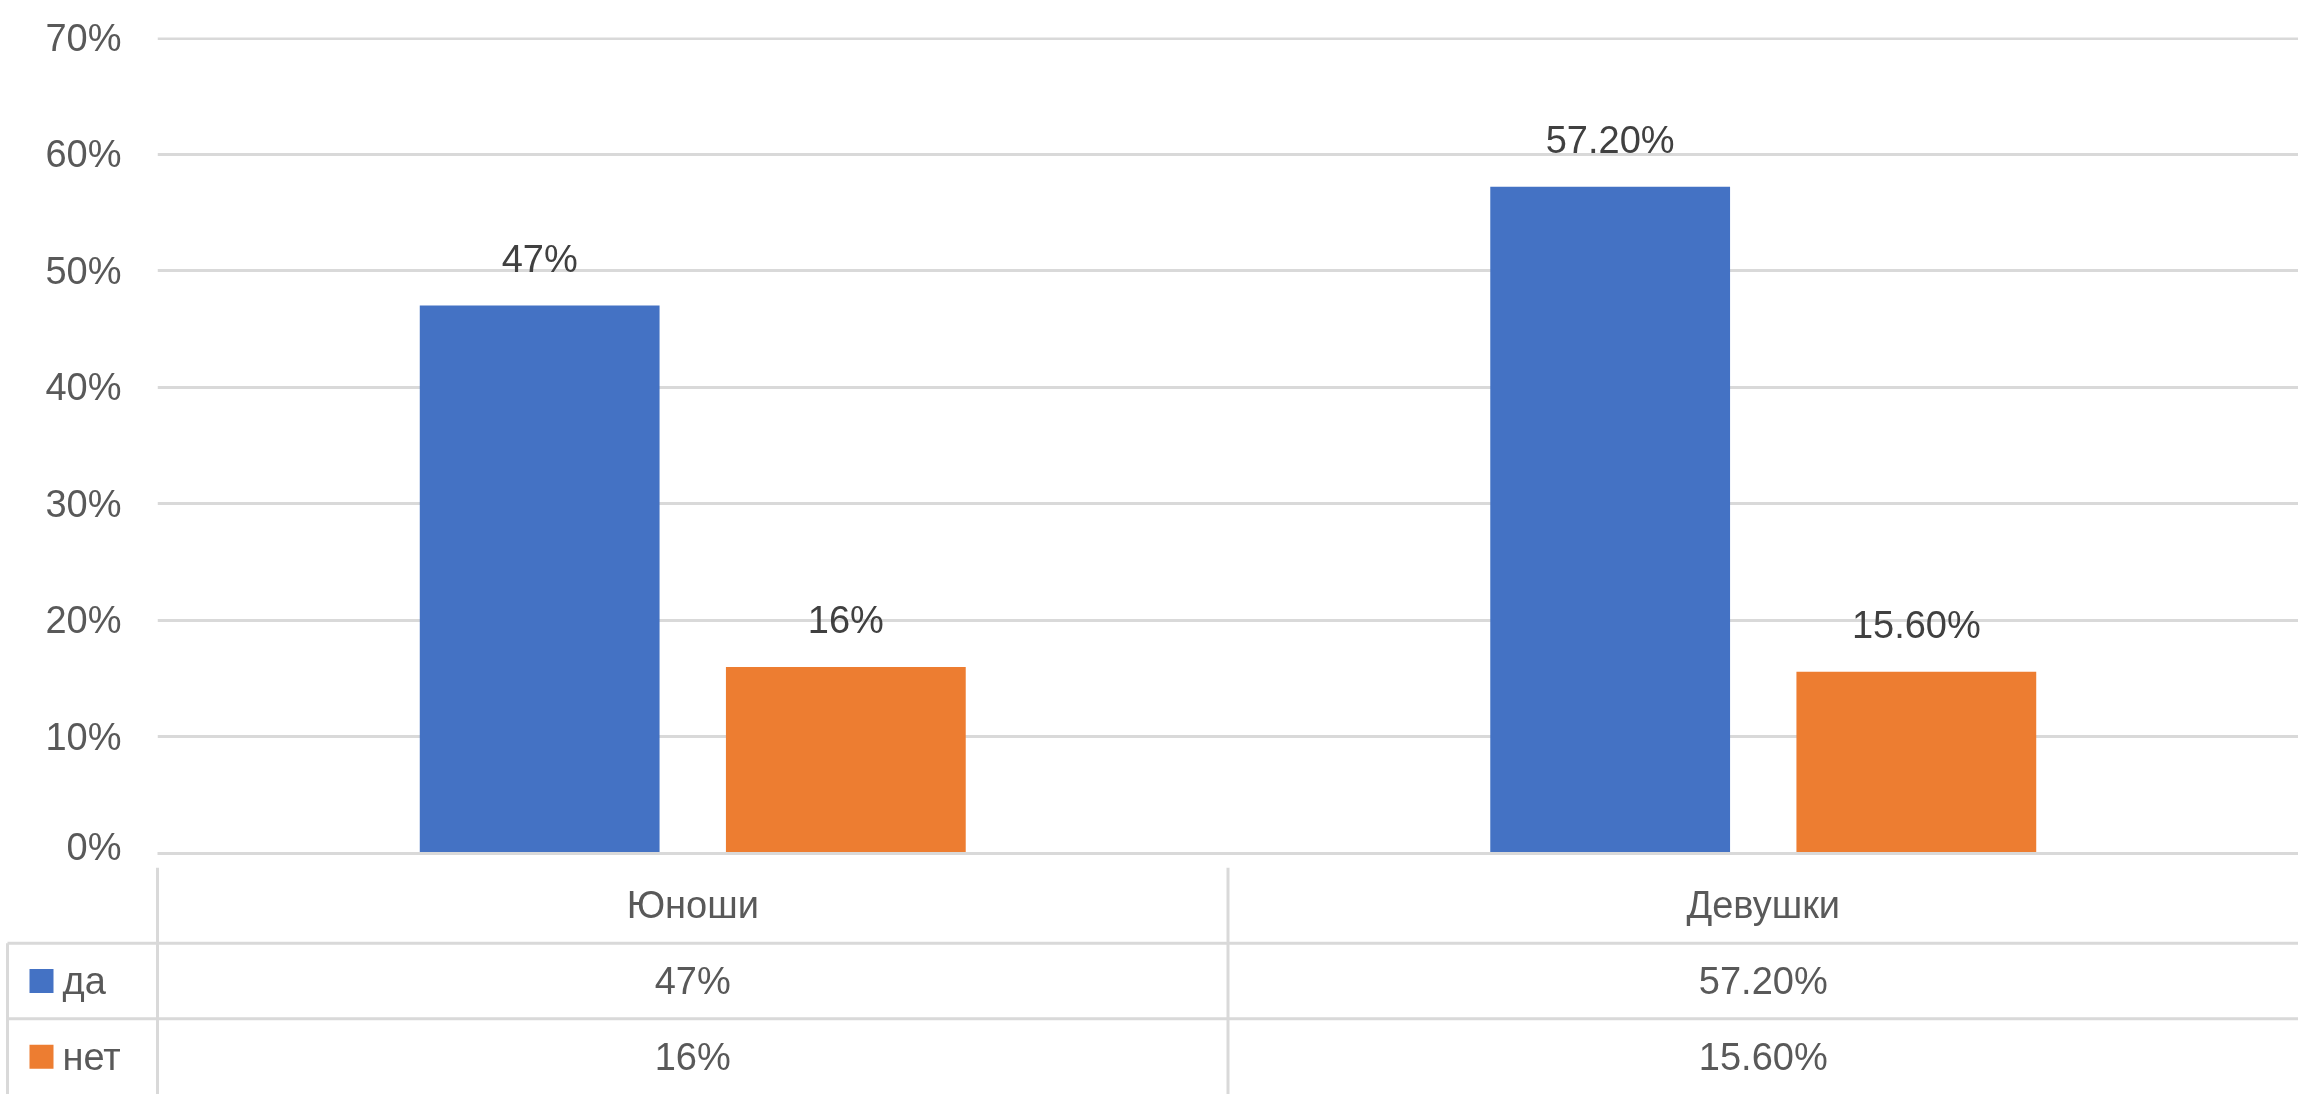 The height and width of the screenshot is (1094, 2298). I want to click on y-tick-label: 40%, so click(83, 387).